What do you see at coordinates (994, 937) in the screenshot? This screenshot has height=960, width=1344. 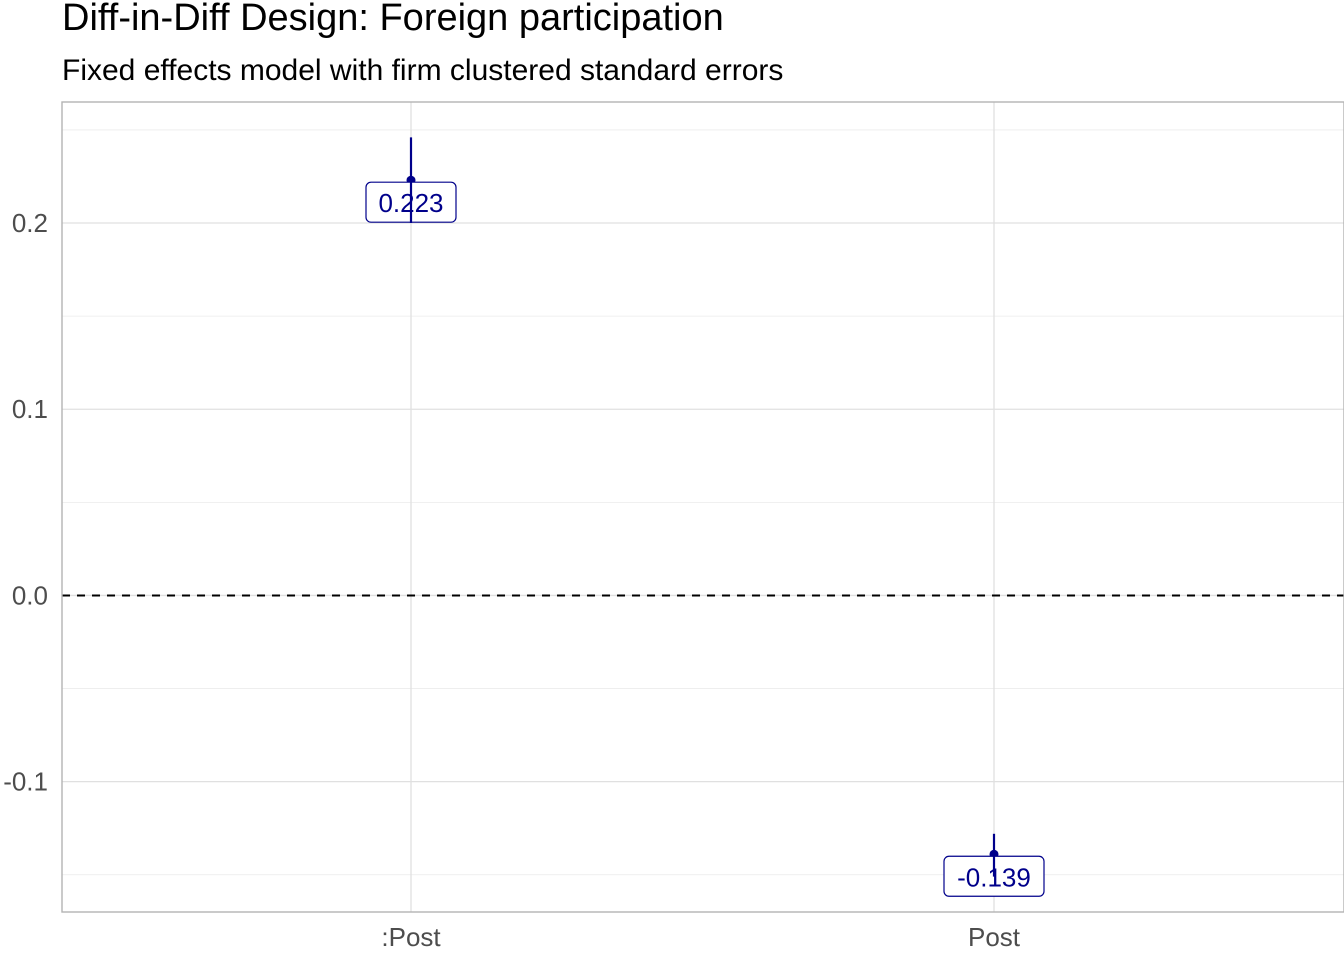 I see `x-tick-label: Post` at bounding box center [994, 937].